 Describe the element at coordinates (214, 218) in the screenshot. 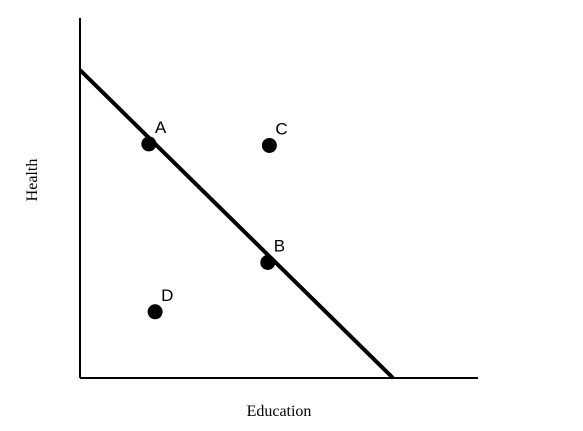

I see `points-layer: A B C D` at that location.